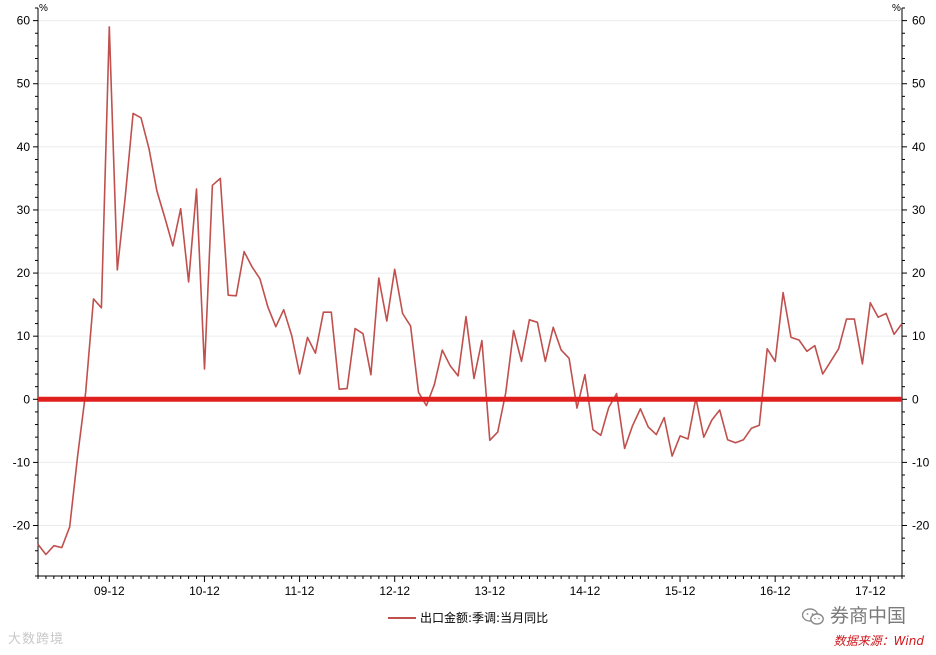  I want to click on y-tick-label-right: -10, so click(921, 462).